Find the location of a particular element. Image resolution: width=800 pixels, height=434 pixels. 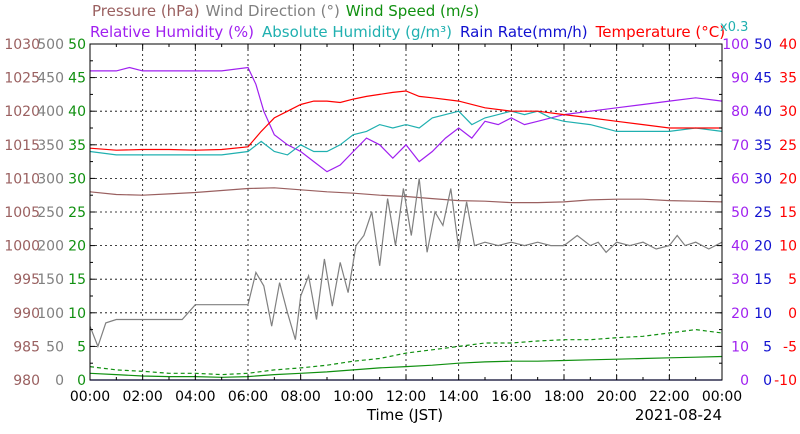

right-axis-tick-label: 70 is located at coordinates (740, 146).